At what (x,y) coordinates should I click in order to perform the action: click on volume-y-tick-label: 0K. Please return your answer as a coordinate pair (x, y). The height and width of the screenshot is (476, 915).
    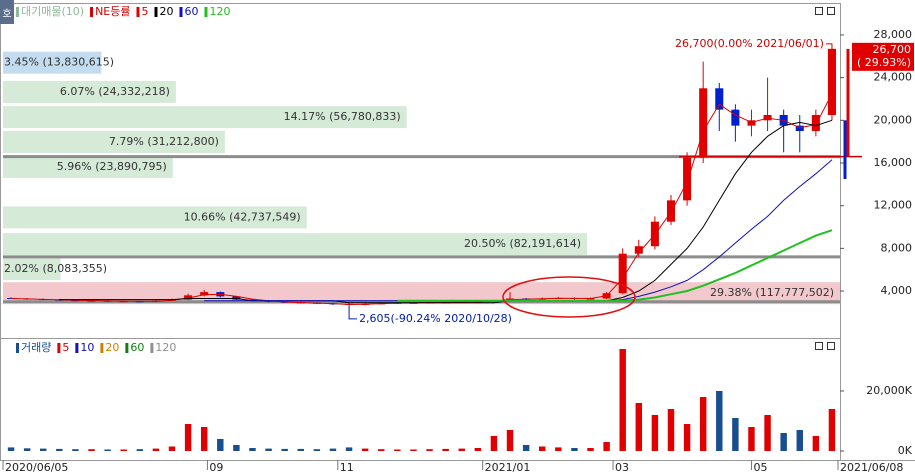
    Looking at the image, I should click on (905, 450).